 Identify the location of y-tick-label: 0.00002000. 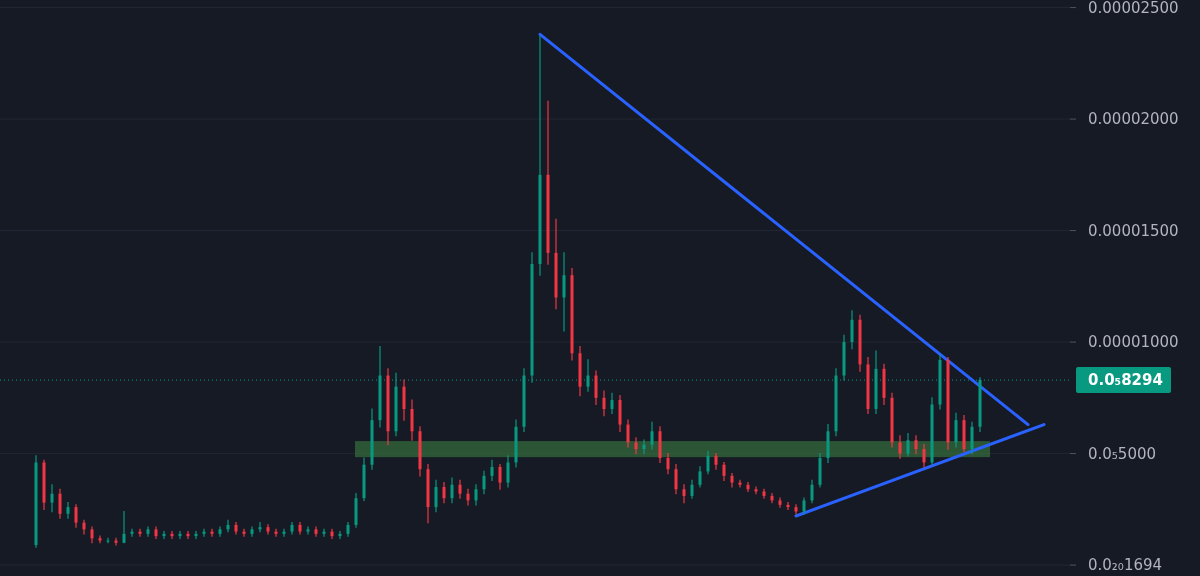
(1133, 119).